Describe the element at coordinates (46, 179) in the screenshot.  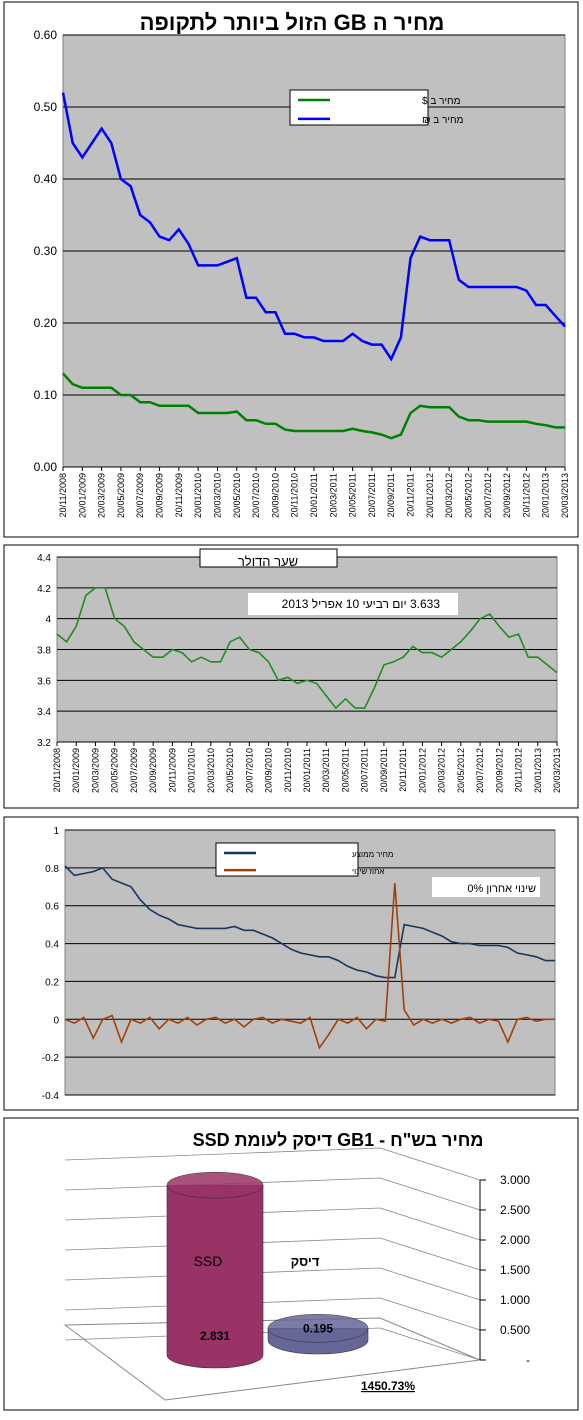
I see `y-tick-label: 0.40` at that location.